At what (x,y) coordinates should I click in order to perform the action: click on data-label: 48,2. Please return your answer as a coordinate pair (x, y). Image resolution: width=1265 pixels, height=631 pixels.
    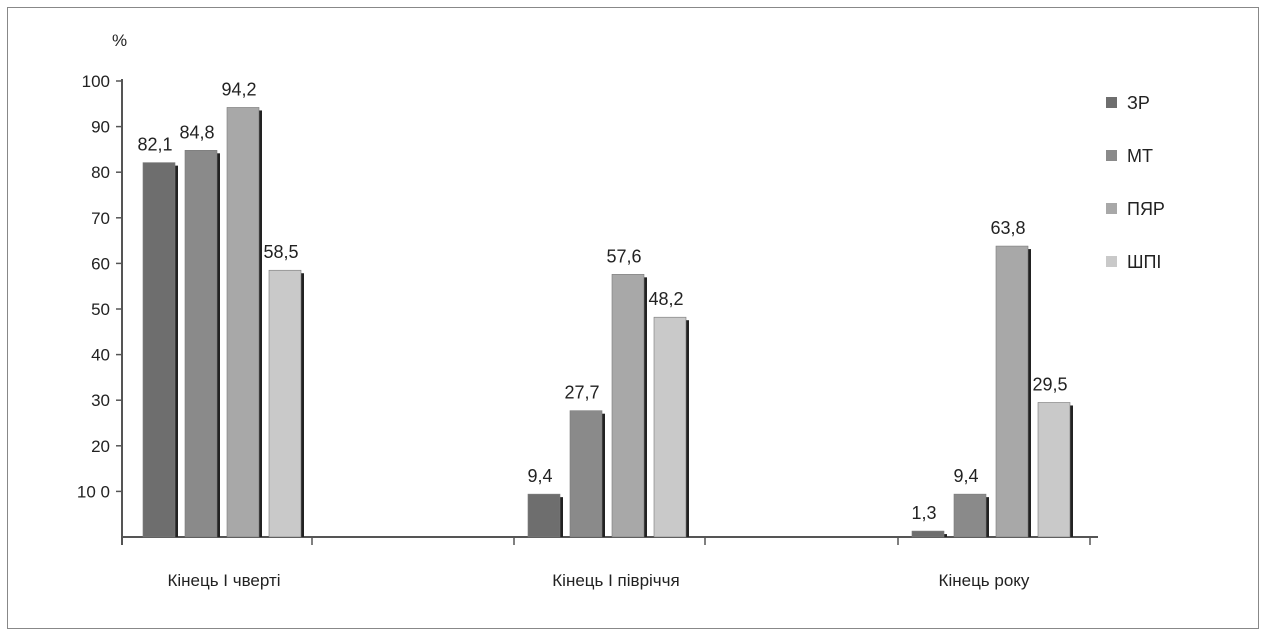
    Looking at the image, I should click on (665, 299).